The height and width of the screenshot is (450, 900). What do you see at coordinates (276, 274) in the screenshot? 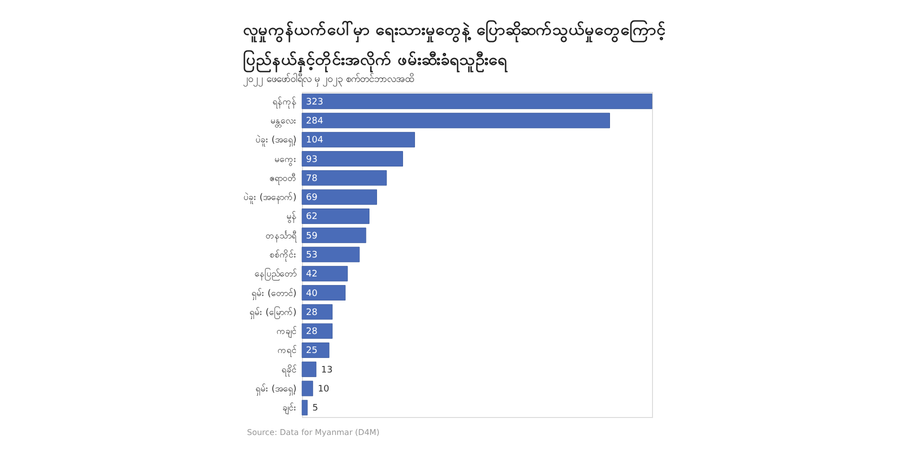
I see `y-tick-label: နေပြည်တော်` at bounding box center [276, 274].